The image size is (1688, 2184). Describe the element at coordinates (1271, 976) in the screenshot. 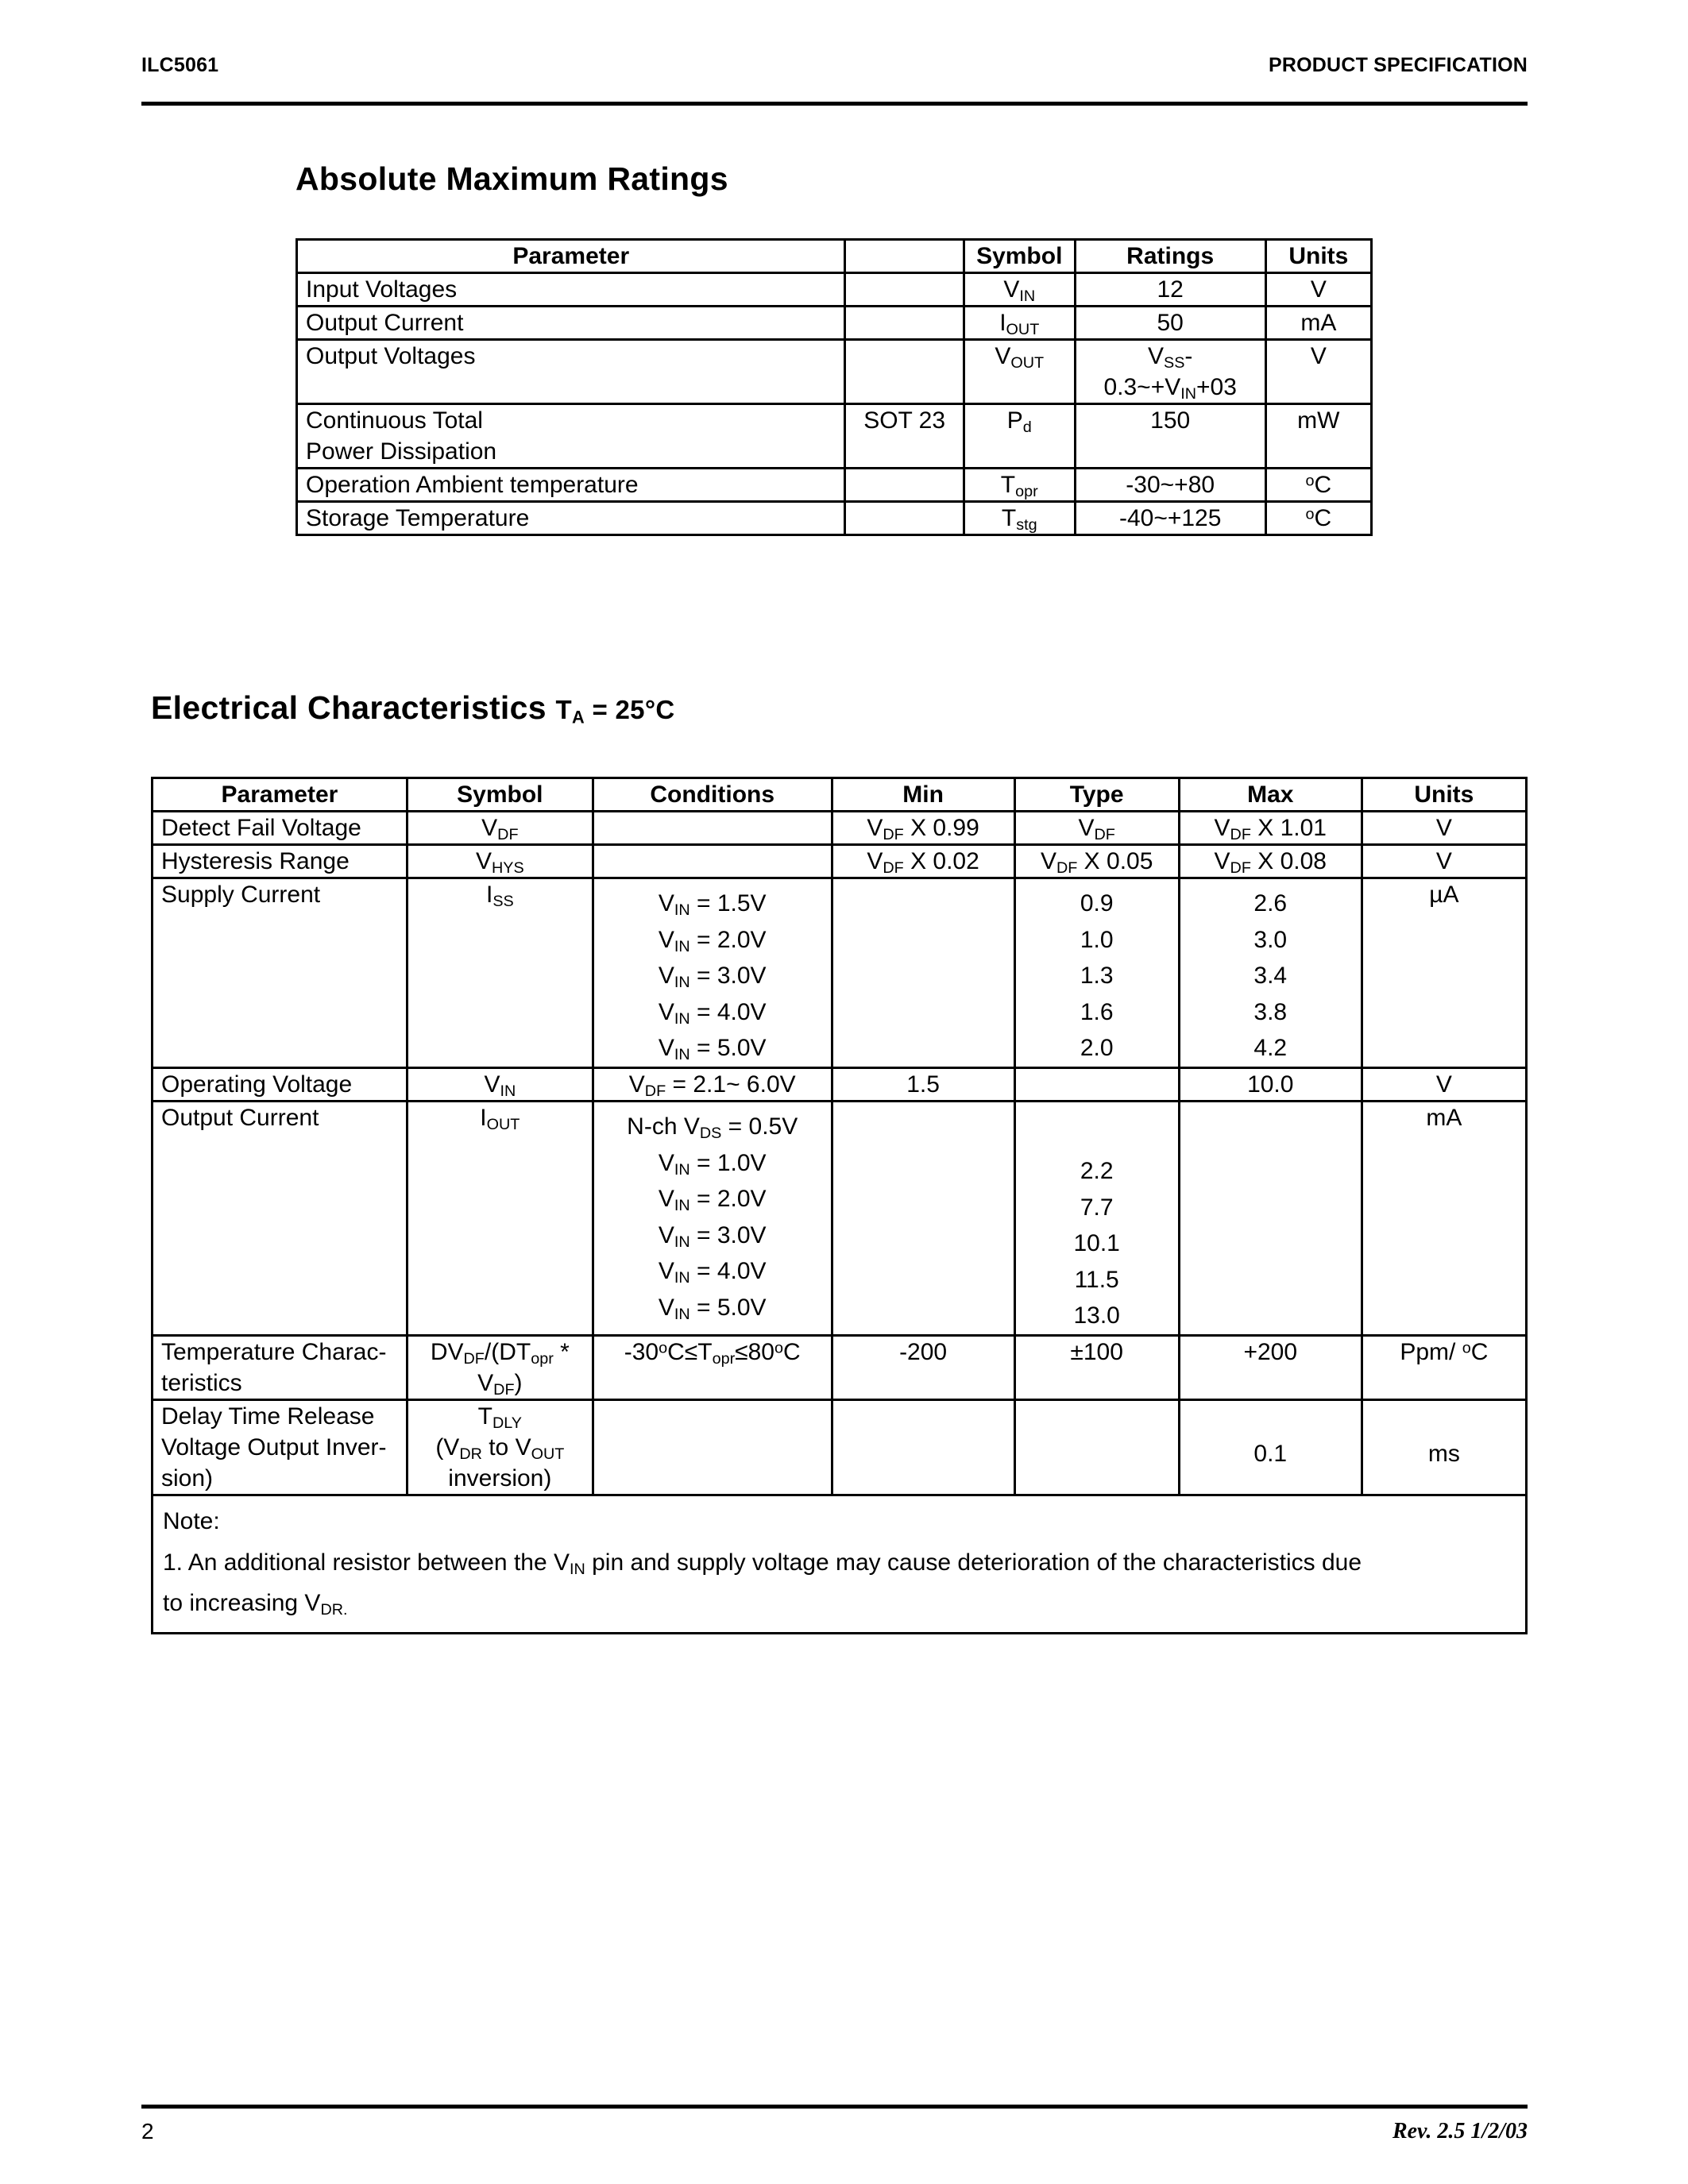

I see `value-line: 3.4` at that location.